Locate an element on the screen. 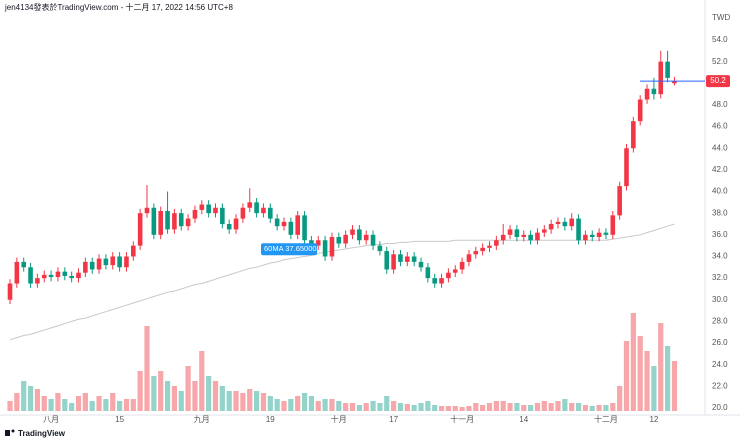  x-tick-label: 15 is located at coordinates (119, 419).